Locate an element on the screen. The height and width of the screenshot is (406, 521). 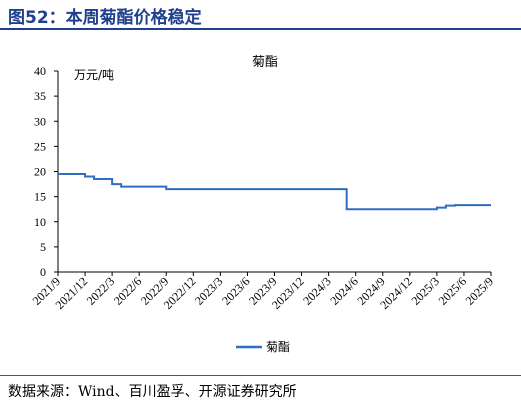
x-tick-label: 2022/3 is located at coordinates (100, 290).